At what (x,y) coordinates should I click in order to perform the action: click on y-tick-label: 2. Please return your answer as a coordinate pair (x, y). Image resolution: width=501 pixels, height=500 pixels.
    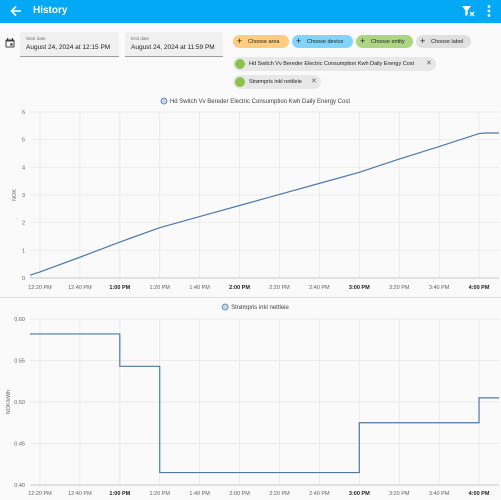
    Looking at the image, I should click on (23, 224).